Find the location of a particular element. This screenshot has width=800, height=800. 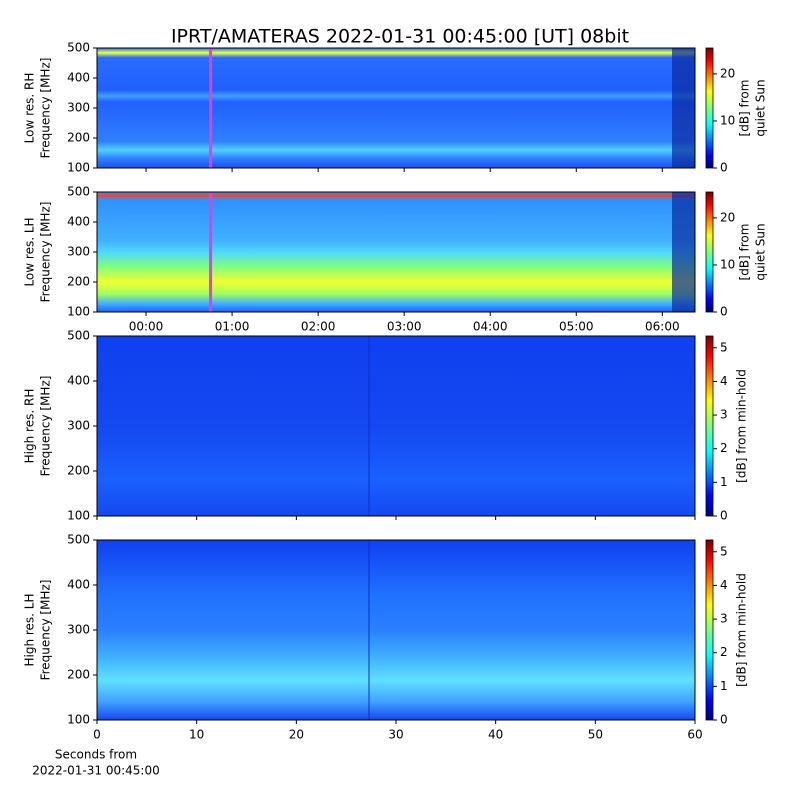

x-tick-label: 40 is located at coordinates (495, 735).